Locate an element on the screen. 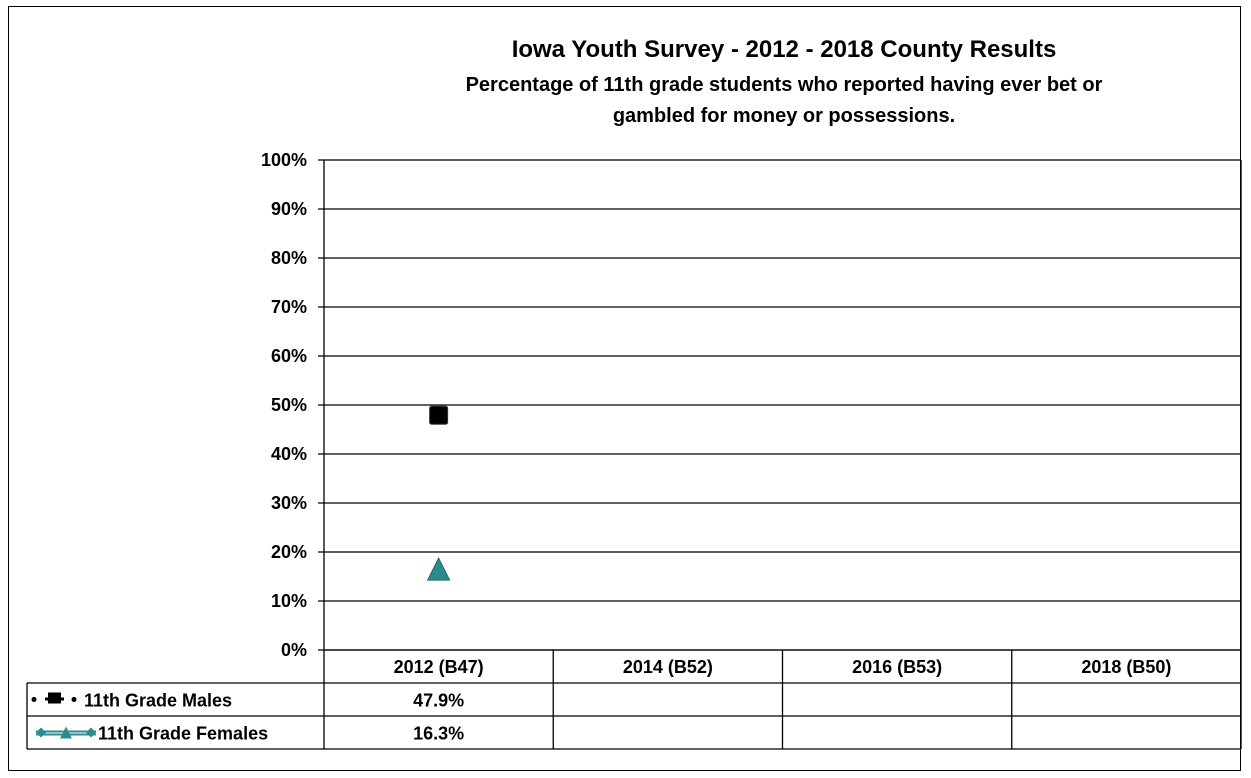 This screenshot has width=1251, height=778. y-tick-label: 50% is located at coordinates (289, 405).